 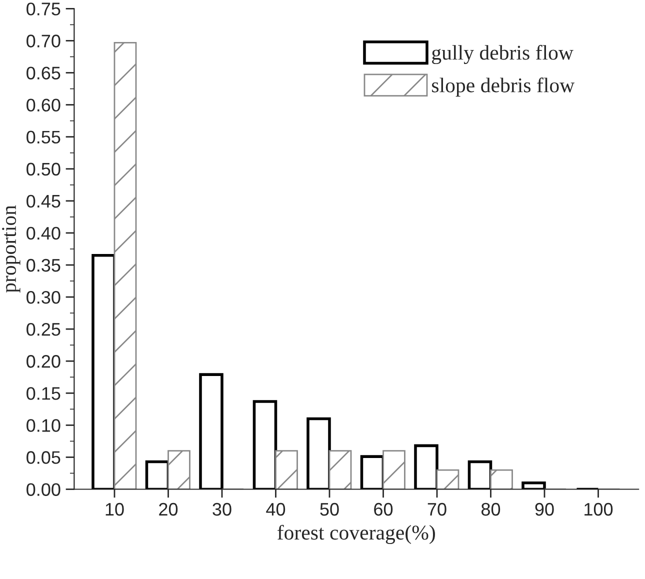 I want to click on x-tick-label: 100, so click(x=598, y=509).